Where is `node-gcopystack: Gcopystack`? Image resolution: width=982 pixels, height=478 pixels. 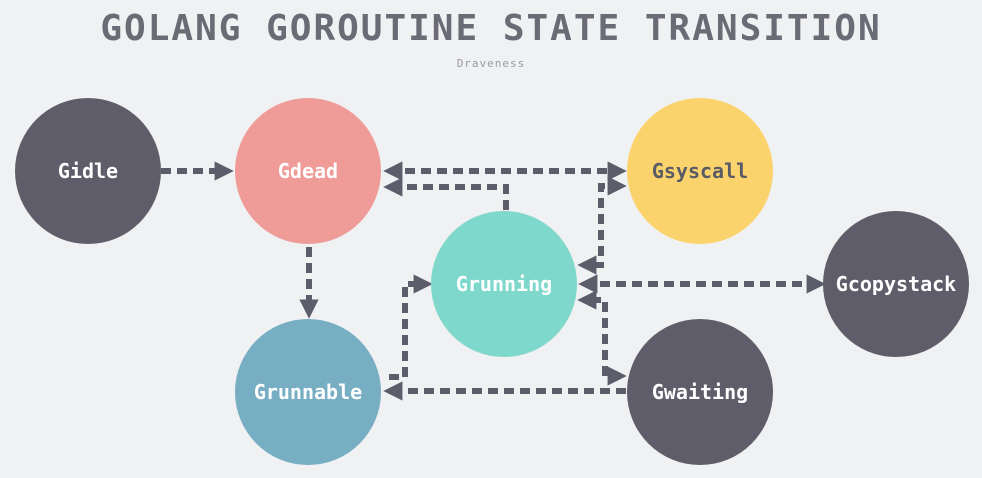 node-gcopystack: Gcopystack is located at coordinates (896, 284).